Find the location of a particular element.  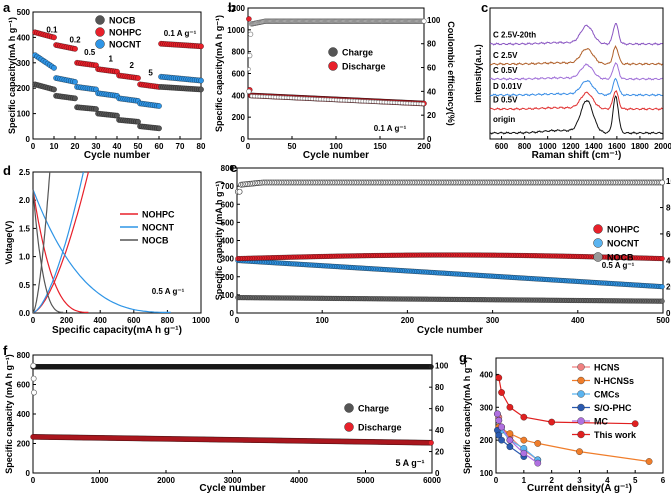

y-tick-label: 300 is located at coordinates (487, 407).